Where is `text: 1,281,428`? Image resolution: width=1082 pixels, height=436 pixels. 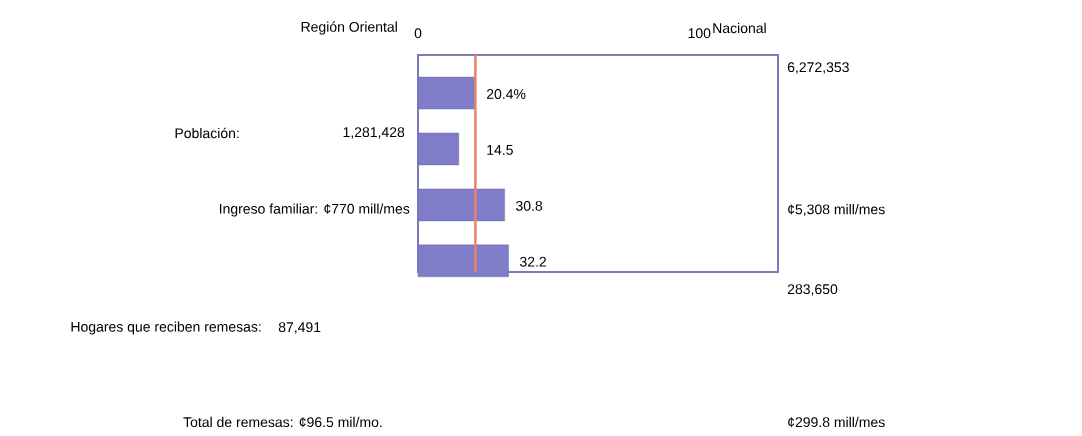 text: 1,281,428 is located at coordinates (374, 133).